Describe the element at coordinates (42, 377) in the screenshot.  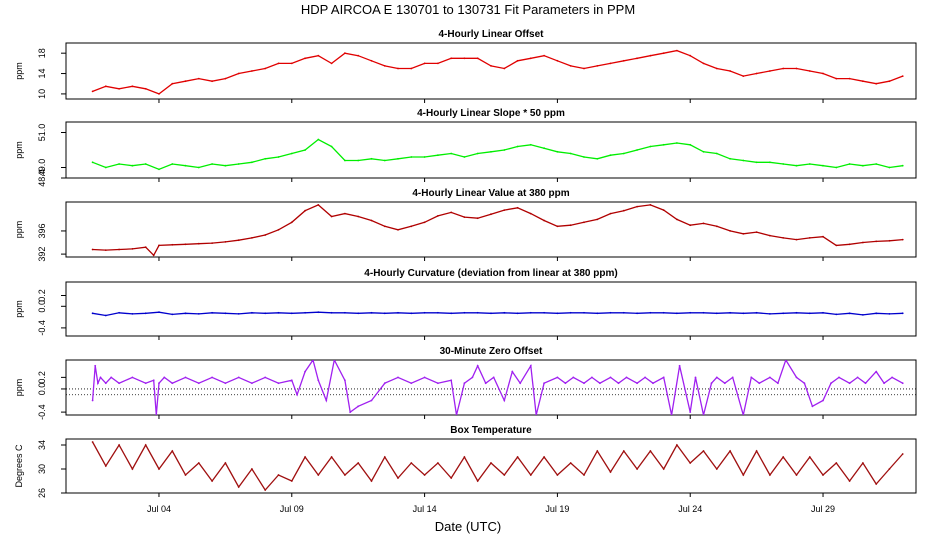
I see `y-tick-label: 0.2` at that location.